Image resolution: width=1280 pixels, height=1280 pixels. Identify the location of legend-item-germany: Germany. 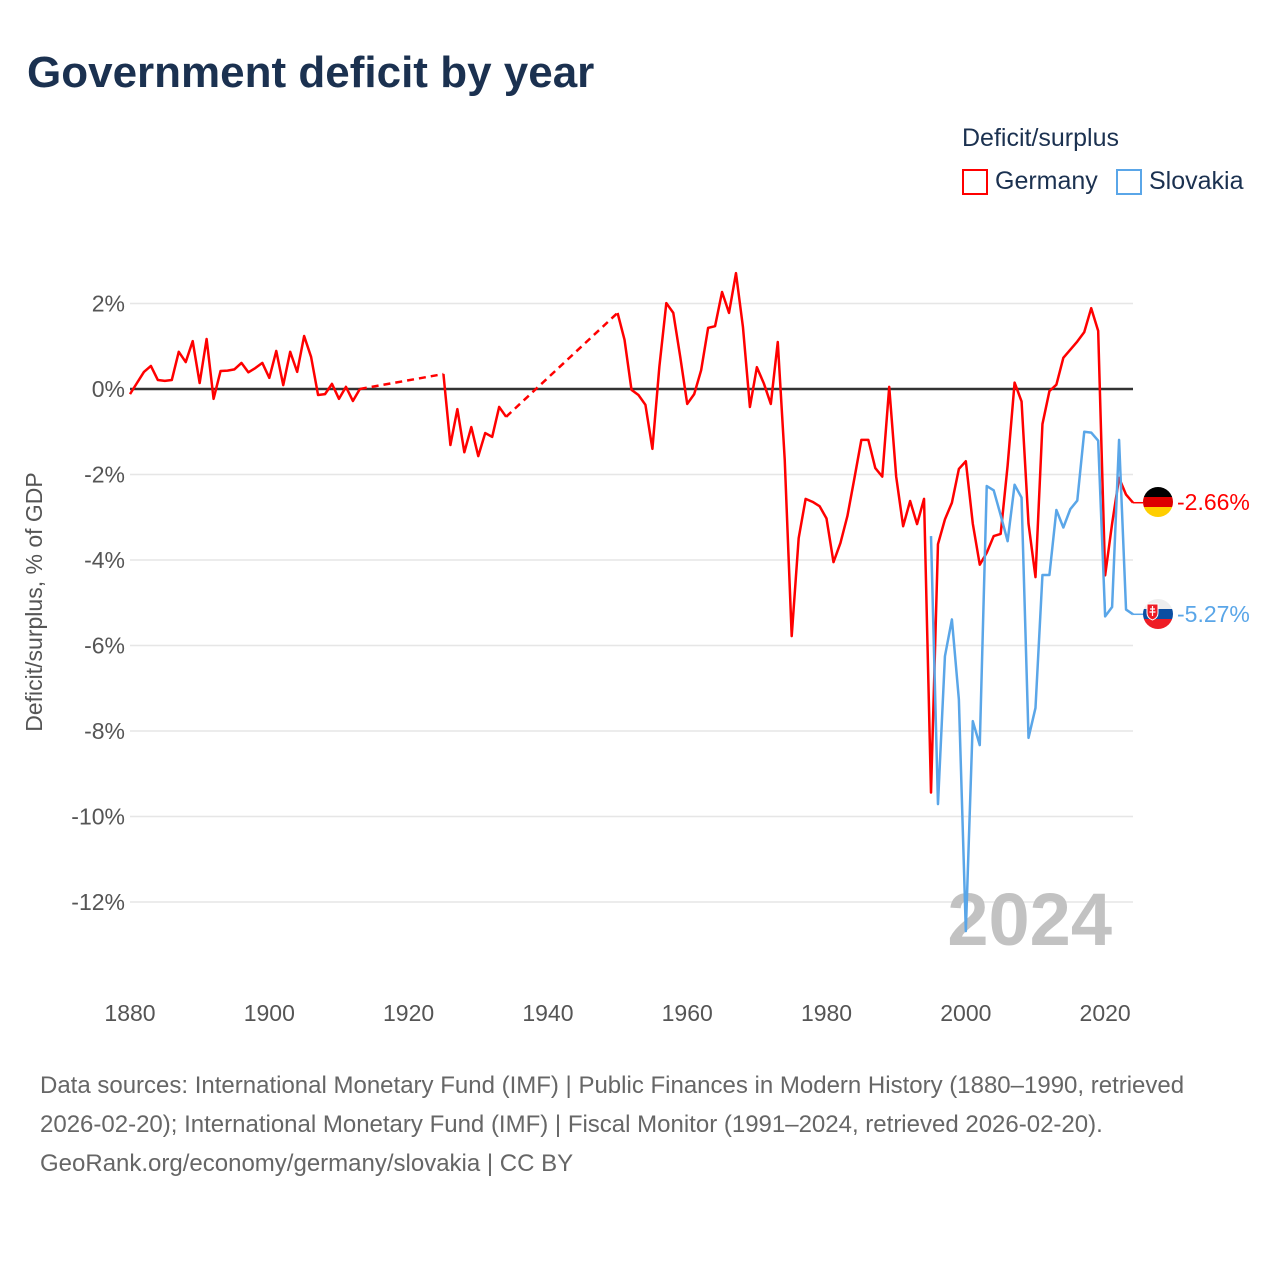
(1030, 181).